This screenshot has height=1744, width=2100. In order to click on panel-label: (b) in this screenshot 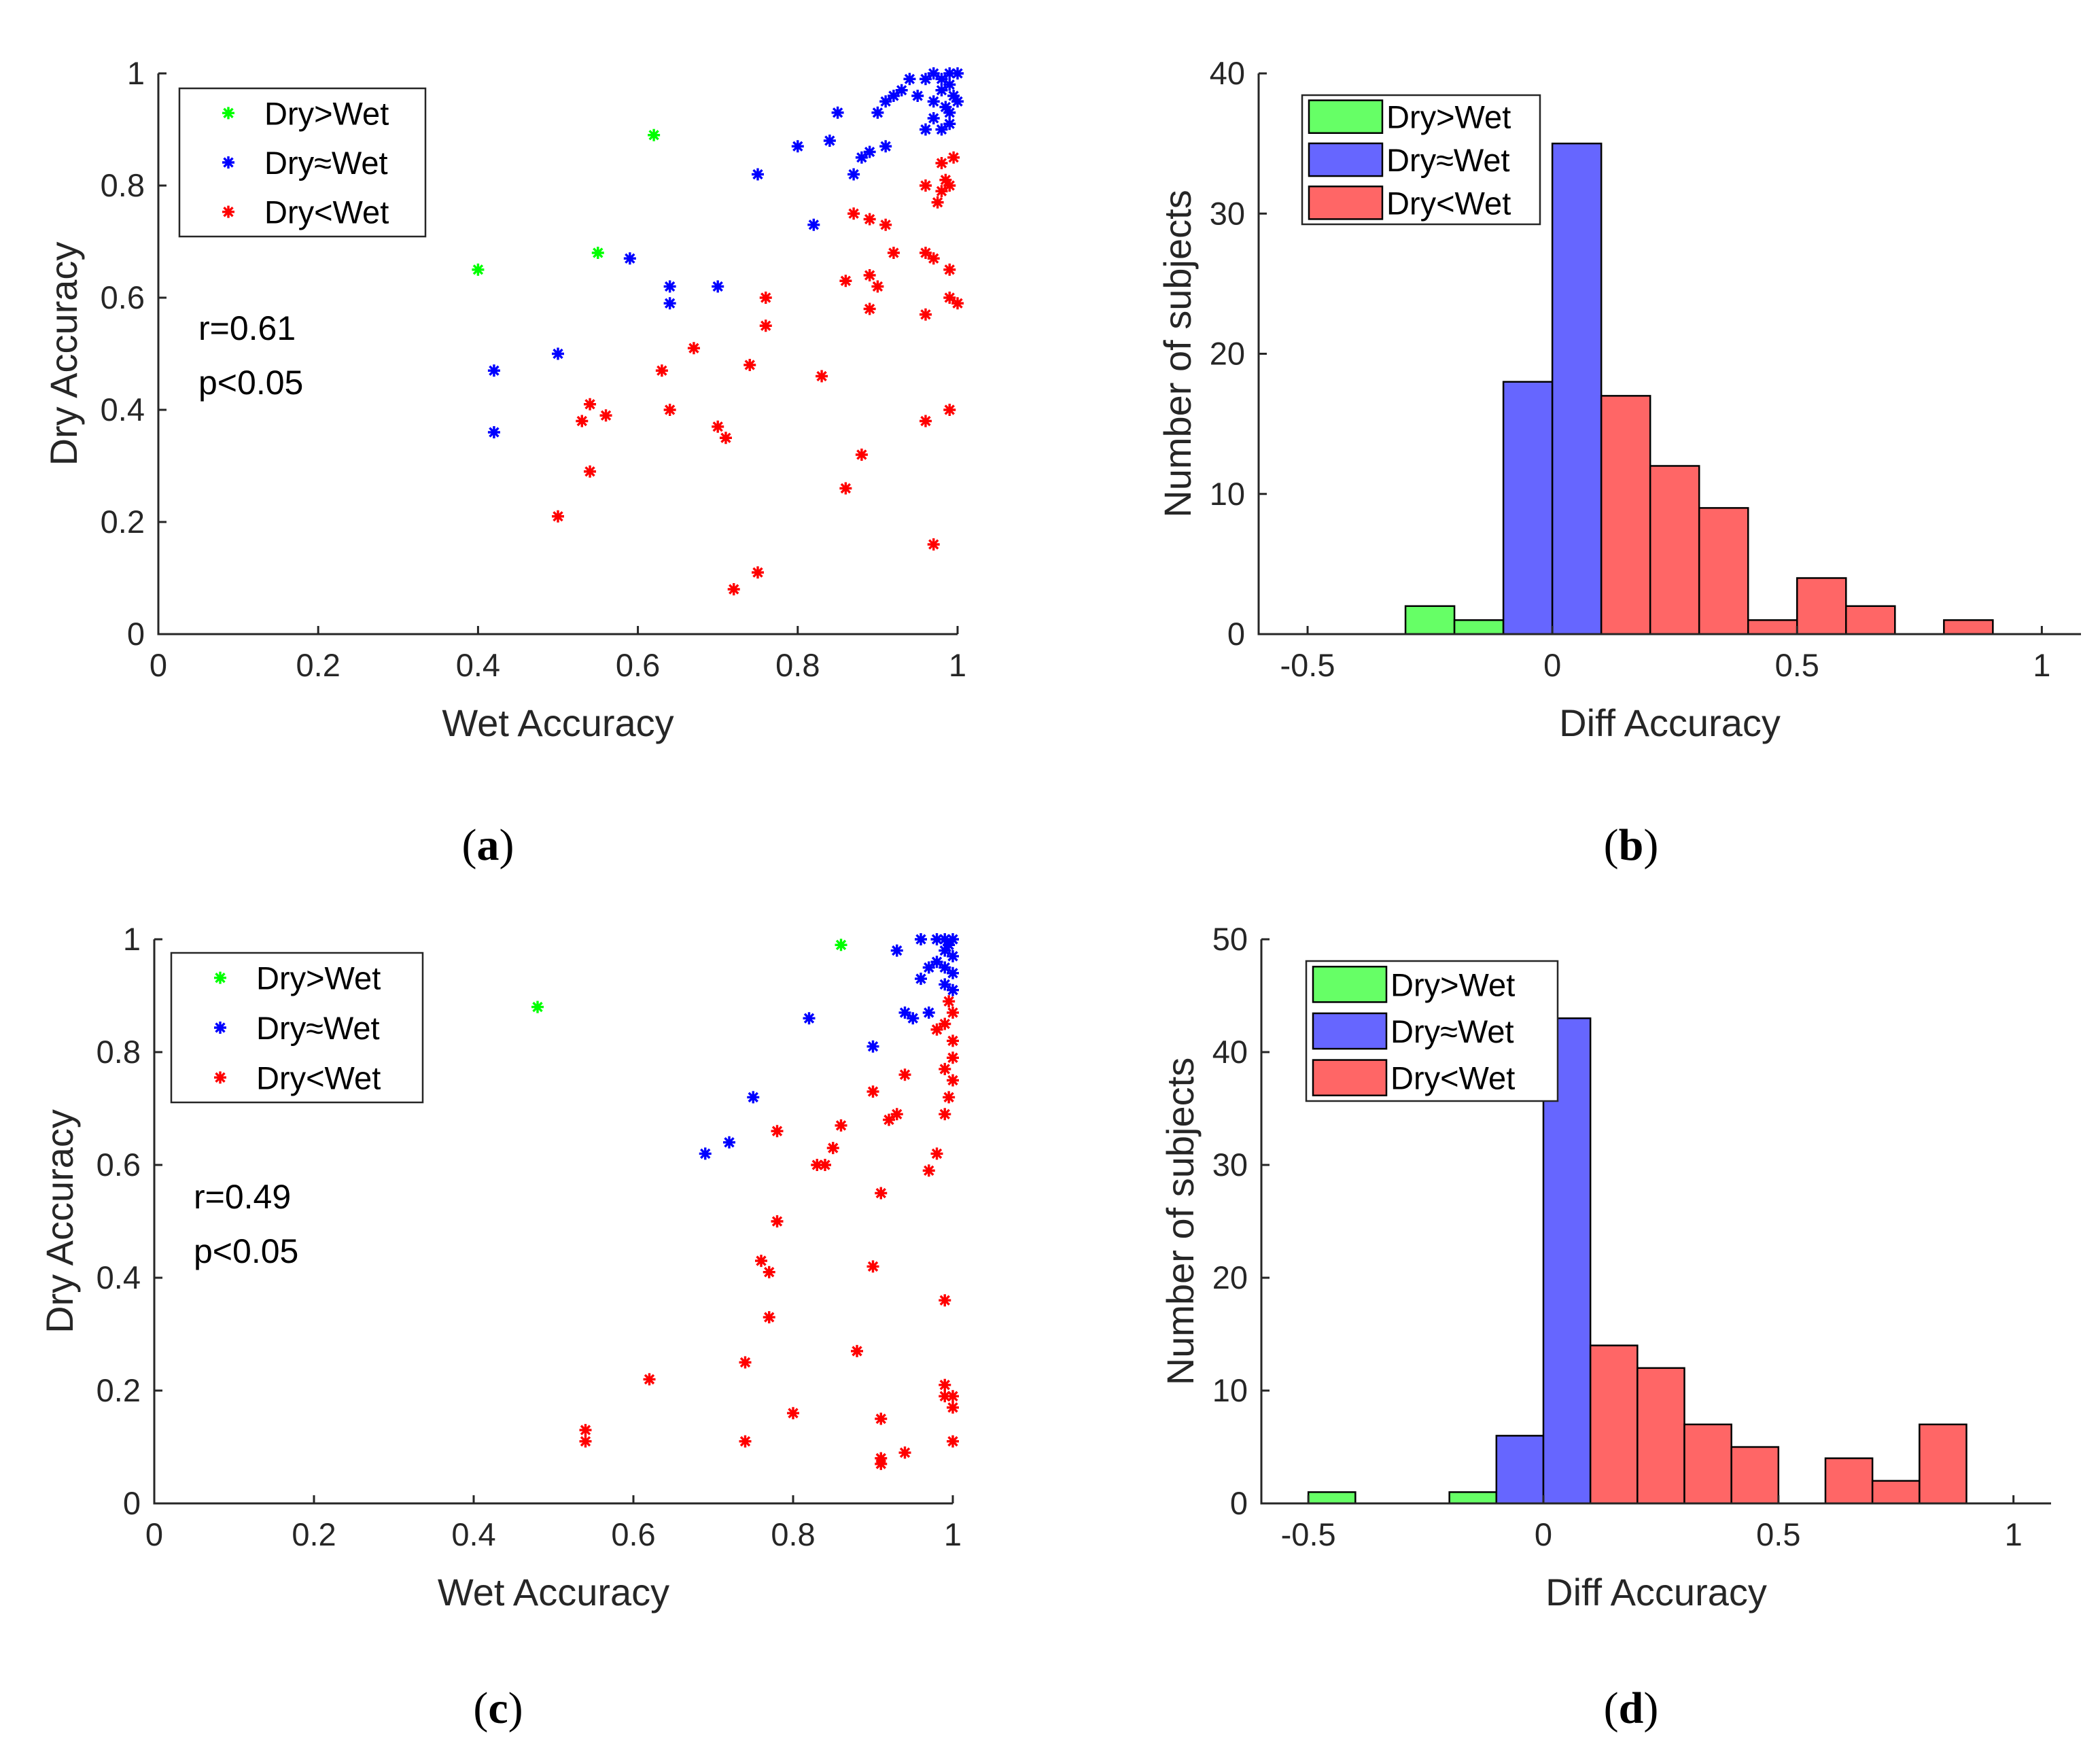, I will do `click(1632, 845)`.